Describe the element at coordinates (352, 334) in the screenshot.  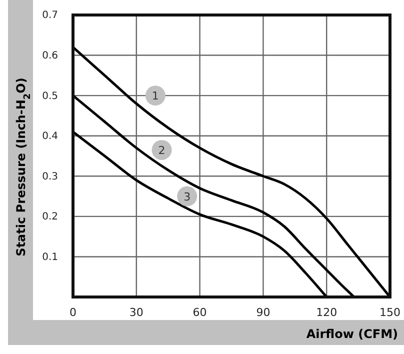
I see `x-axis-title: Airflow (CFM)` at that location.